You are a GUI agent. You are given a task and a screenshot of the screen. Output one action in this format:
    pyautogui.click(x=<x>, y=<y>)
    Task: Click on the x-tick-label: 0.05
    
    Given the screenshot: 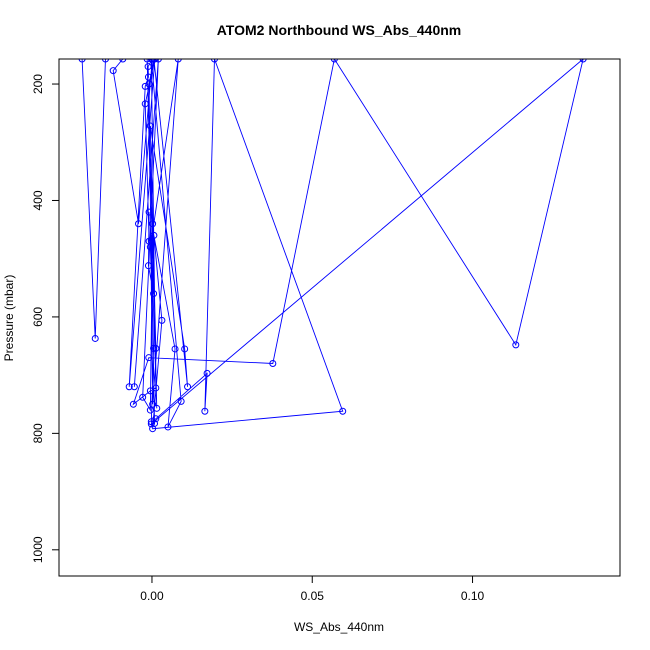 What is the action you would take?
    pyautogui.click(x=313, y=596)
    